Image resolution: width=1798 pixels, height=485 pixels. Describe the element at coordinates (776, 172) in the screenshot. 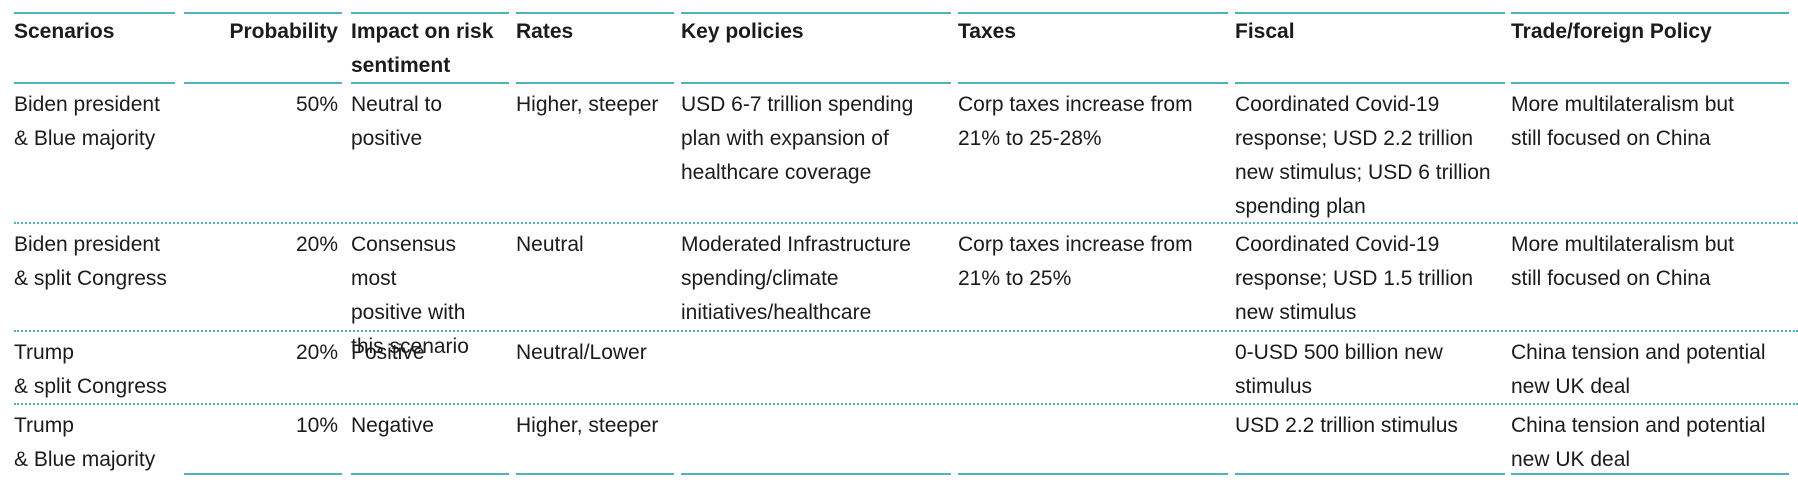

I see `policy-line: healthcare coverage` at that location.